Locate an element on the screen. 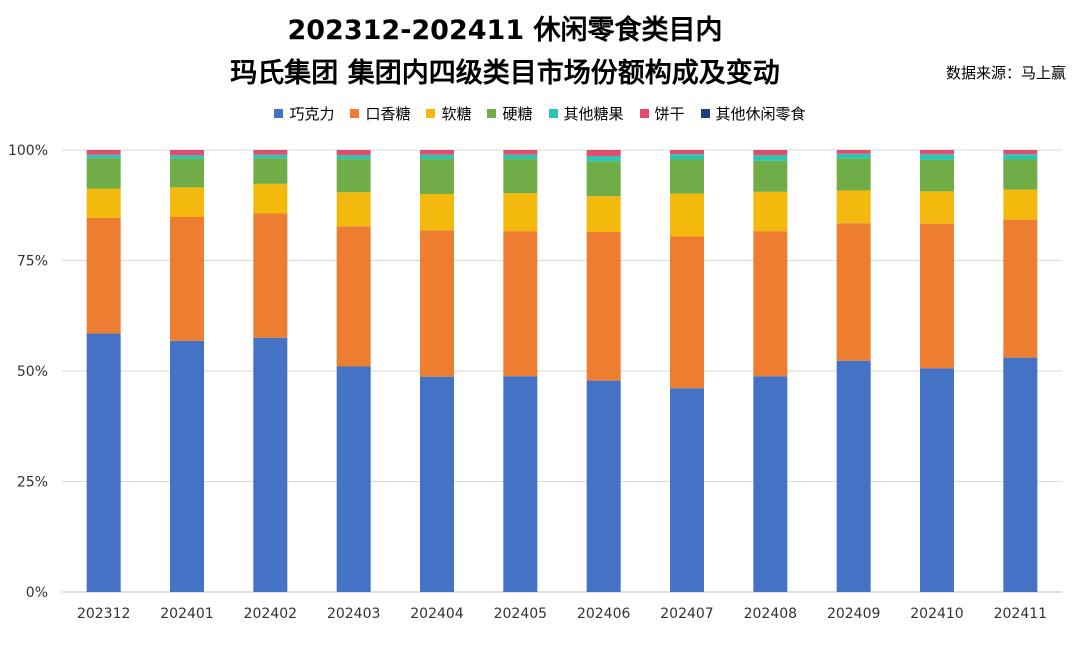  x-tick-label: 202312 is located at coordinates (103, 614).